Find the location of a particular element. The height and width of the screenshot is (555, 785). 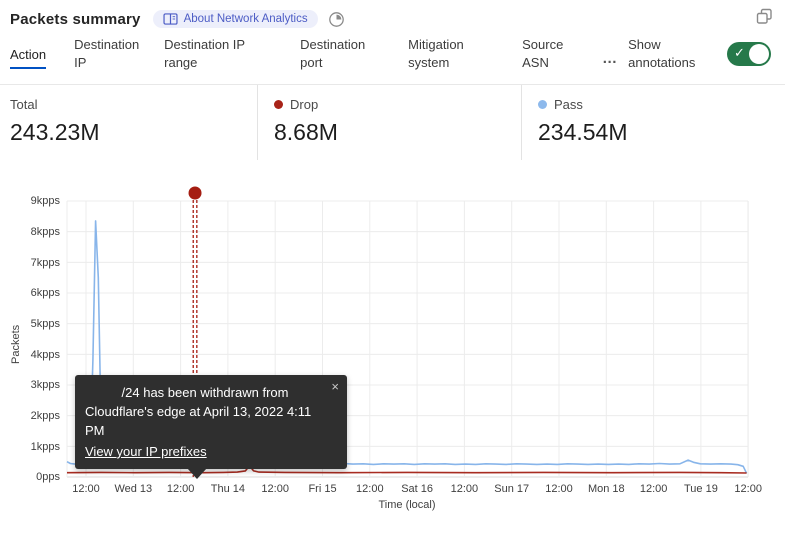

y-tick-label: 1kpps is located at coordinates (45, 446).